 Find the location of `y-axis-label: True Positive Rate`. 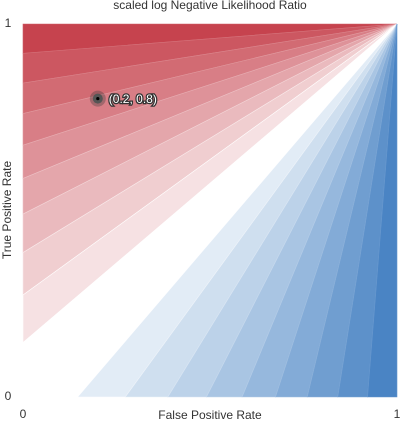

y-axis-label: True Positive Rate is located at coordinates (7, 210).